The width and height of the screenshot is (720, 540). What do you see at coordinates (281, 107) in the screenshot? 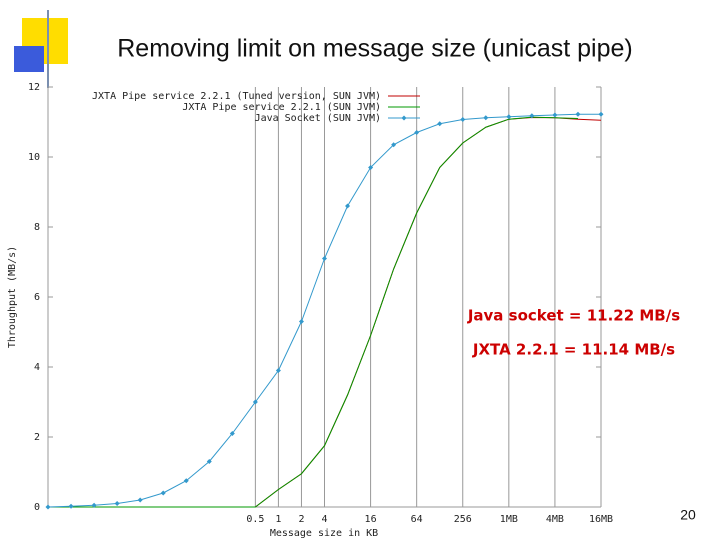
I see `legend-label: JXTA Pipe service 2.2.1 (SUN JVM)` at bounding box center [281, 107].